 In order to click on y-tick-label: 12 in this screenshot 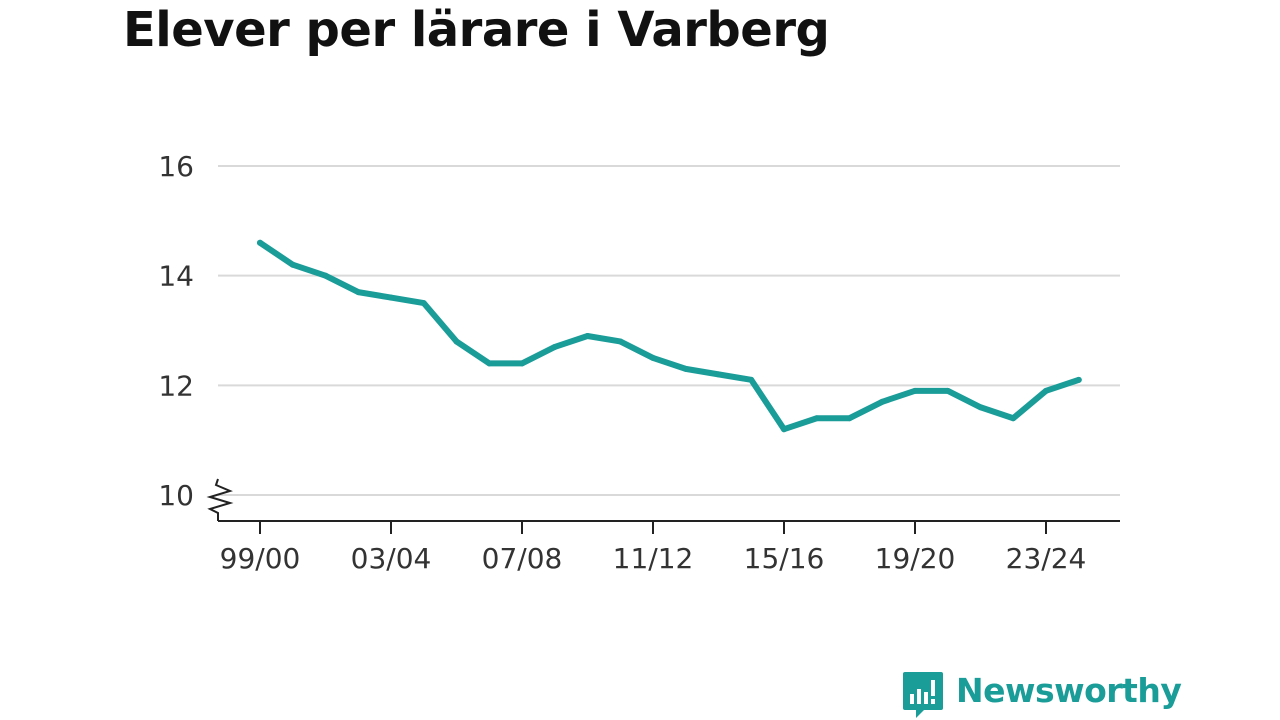, I will do `click(176, 385)`.